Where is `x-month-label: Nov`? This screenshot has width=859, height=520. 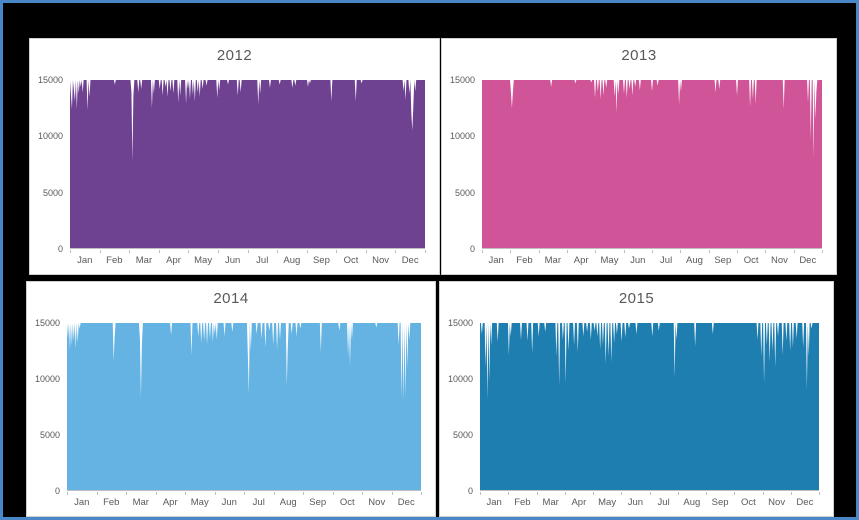 x-month-label: Nov is located at coordinates (381, 260).